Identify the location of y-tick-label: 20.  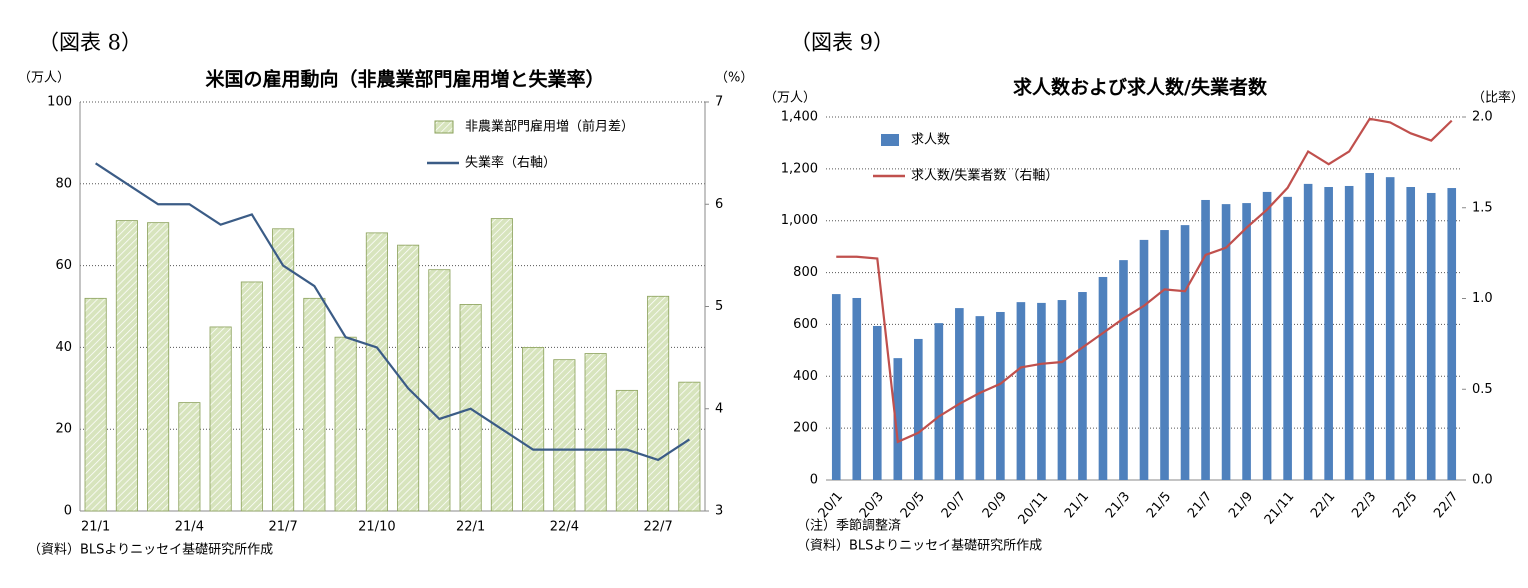
(63, 429).